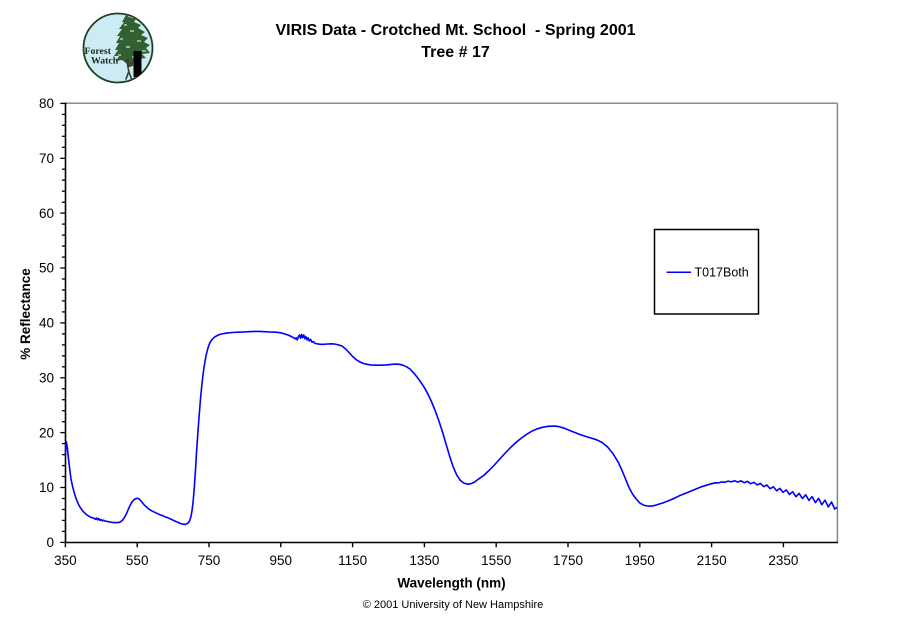 The width and height of the screenshot is (911, 623). I want to click on svg-text:© 2001 University of New Hamps: © 2001 University of New Hampshire, so click(453, 605).